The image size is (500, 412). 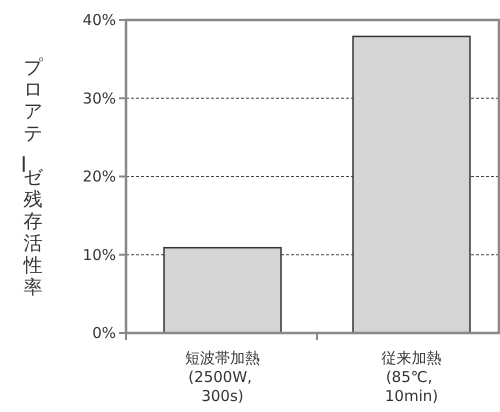 I want to click on y-tick-label: 30%, so click(x=99, y=98).